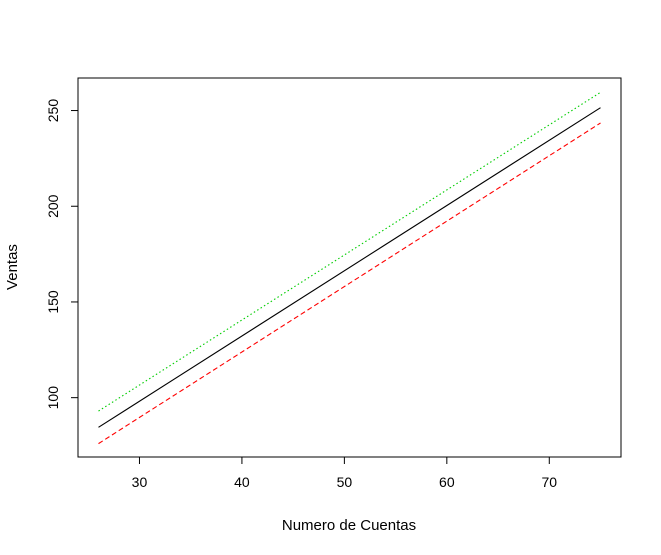  What do you see at coordinates (53, 206) in the screenshot?
I see `y-tick-label: 200` at bounding box center [53, 206].